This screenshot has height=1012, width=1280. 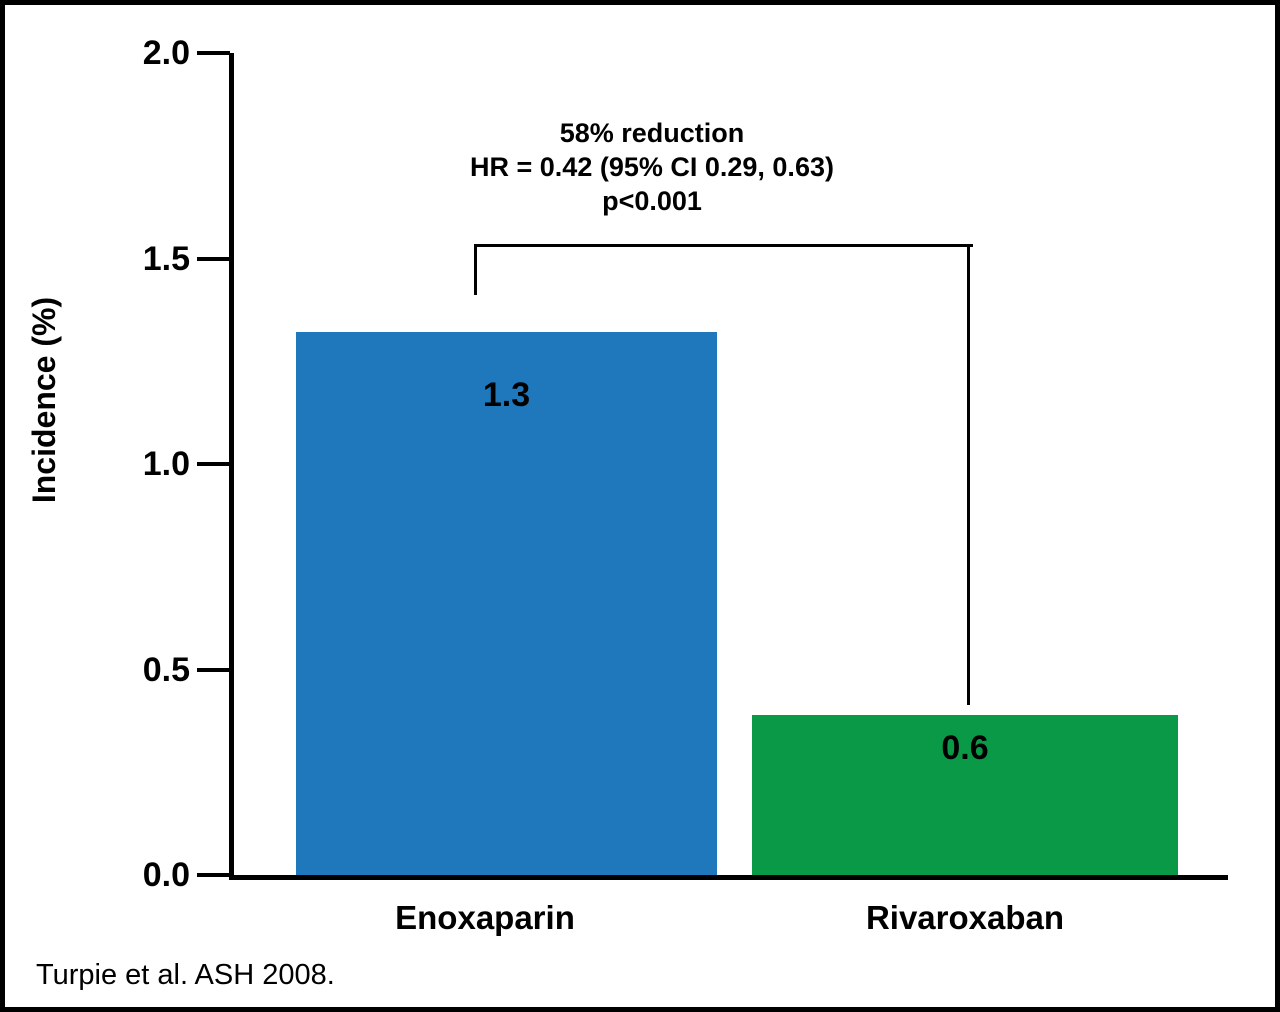 What do you see at coordinates (185, 975) in the screenshot?
I see `source-citation: Turpie et al. ASH 2008.` at bounding box center [185, 975].